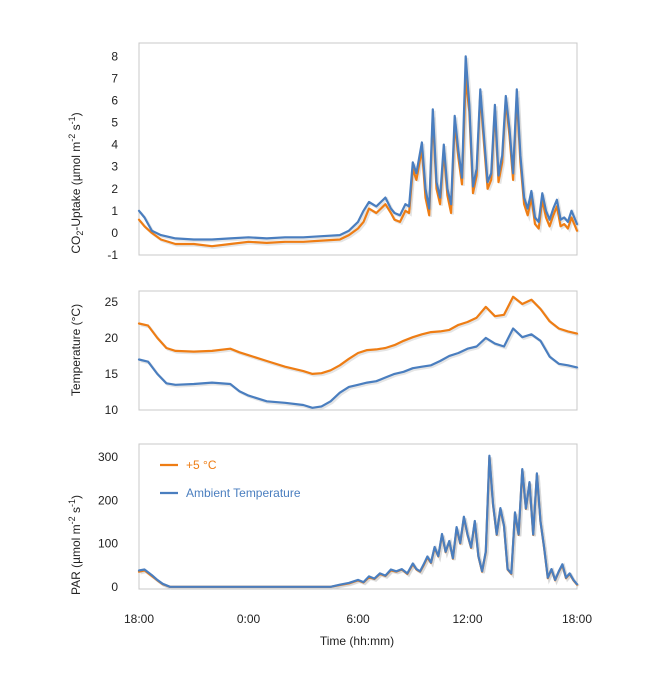 The image size is (654, 680). What do you see at coordinates (467, 619) in the screenshot?
I see `x-tick-label: 12:00` at bounding box center [467, 619].